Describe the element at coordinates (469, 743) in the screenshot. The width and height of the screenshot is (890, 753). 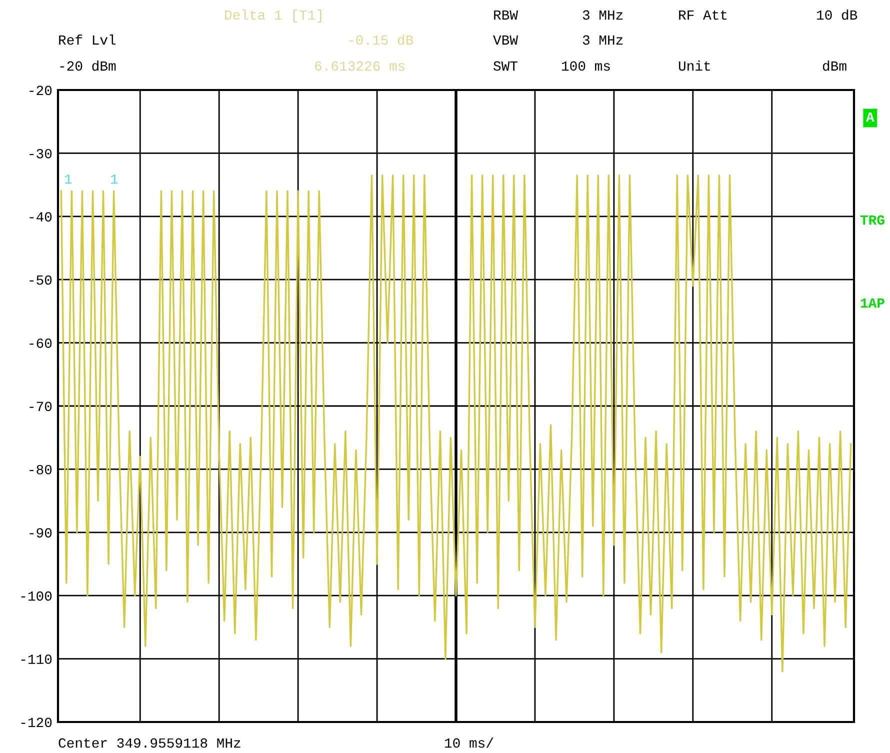
I see `text: 10 ms/` at that location.